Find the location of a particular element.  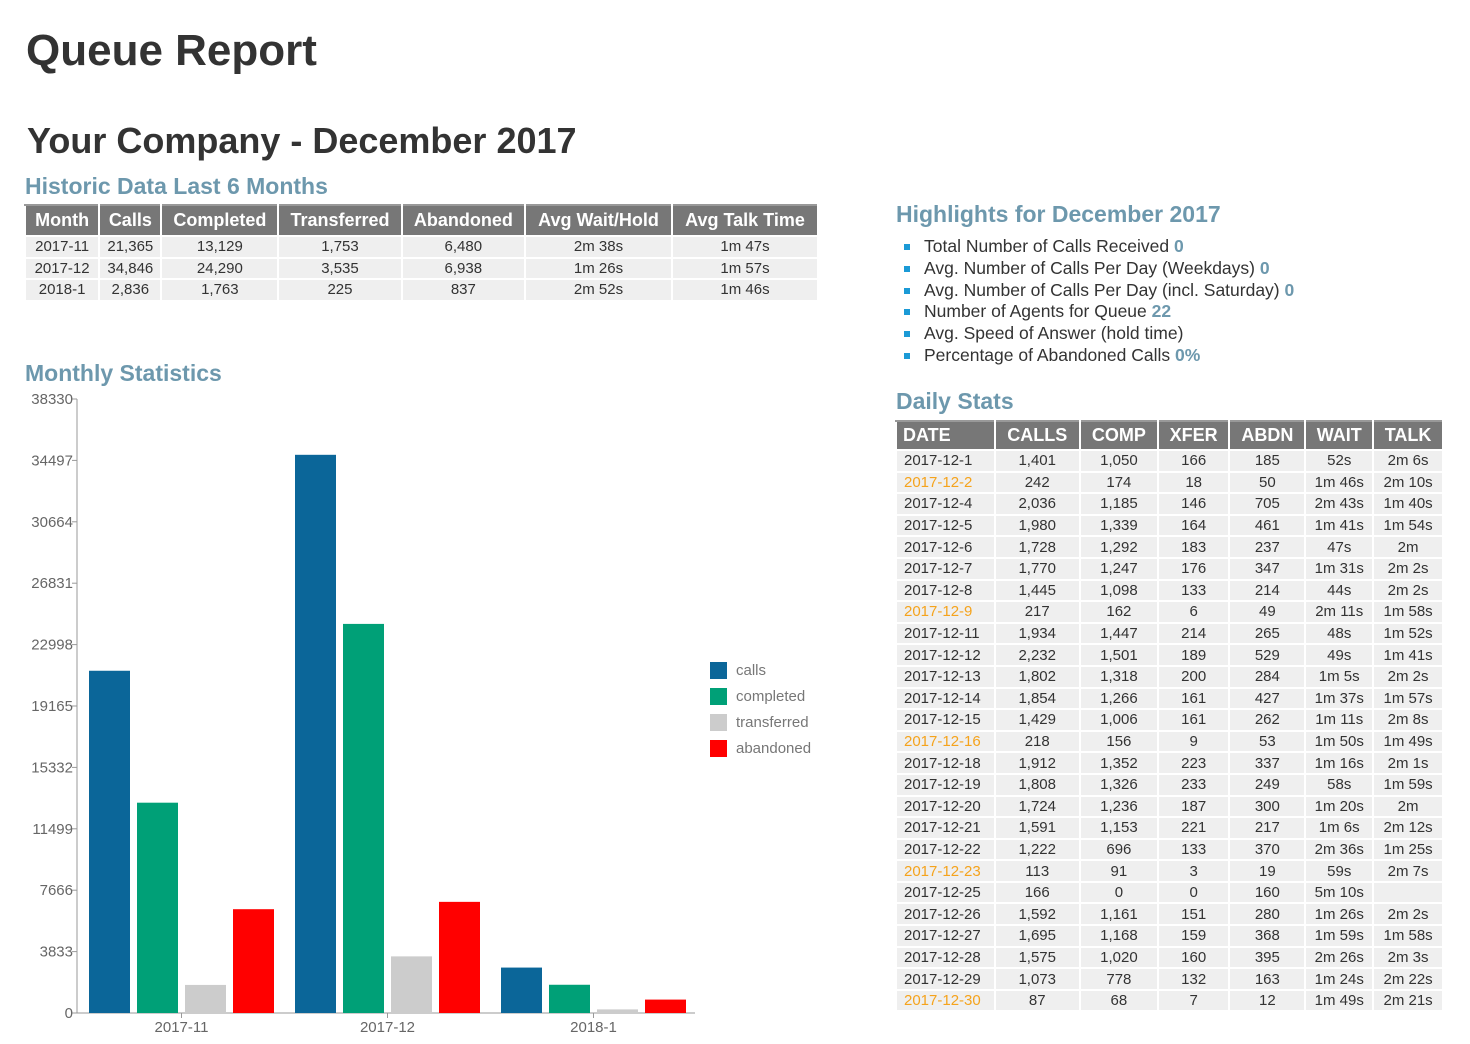

table-cell: 2017-12 is located at coordinates (62, 268).